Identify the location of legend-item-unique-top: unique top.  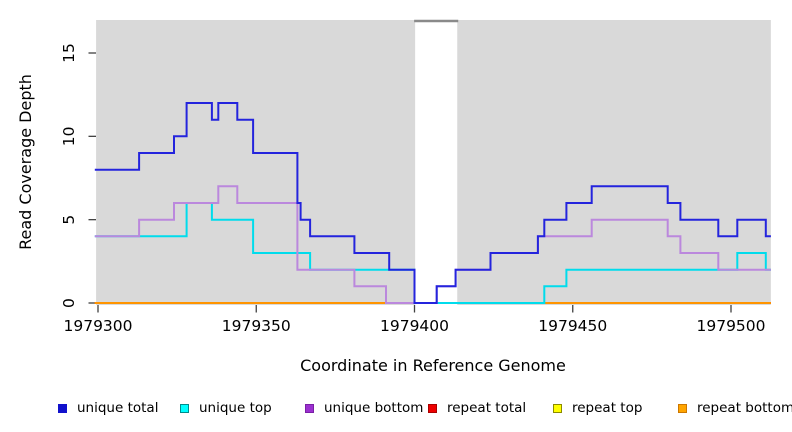
(226, 408).